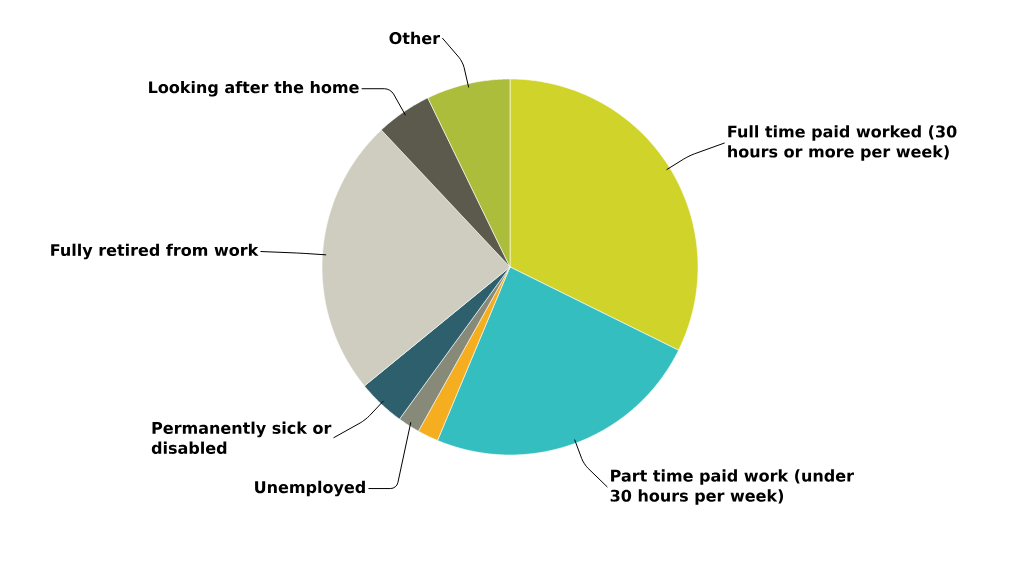  I want to click on slice-label: Other, so click(415, 38).